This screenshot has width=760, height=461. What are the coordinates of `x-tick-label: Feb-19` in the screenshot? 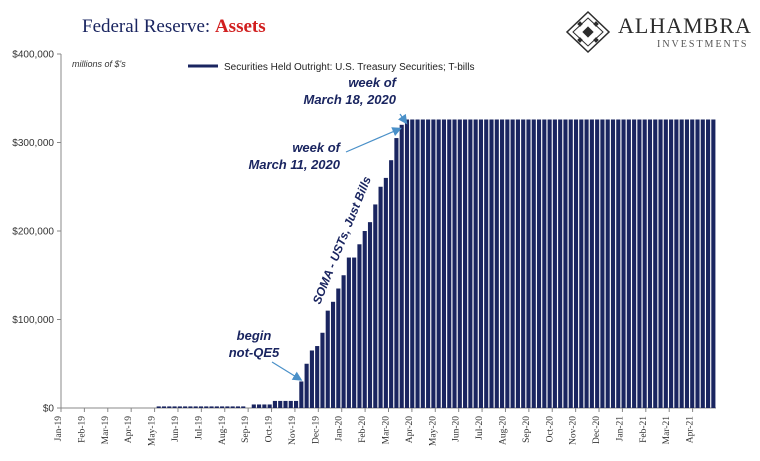 It's located at (82, 429).